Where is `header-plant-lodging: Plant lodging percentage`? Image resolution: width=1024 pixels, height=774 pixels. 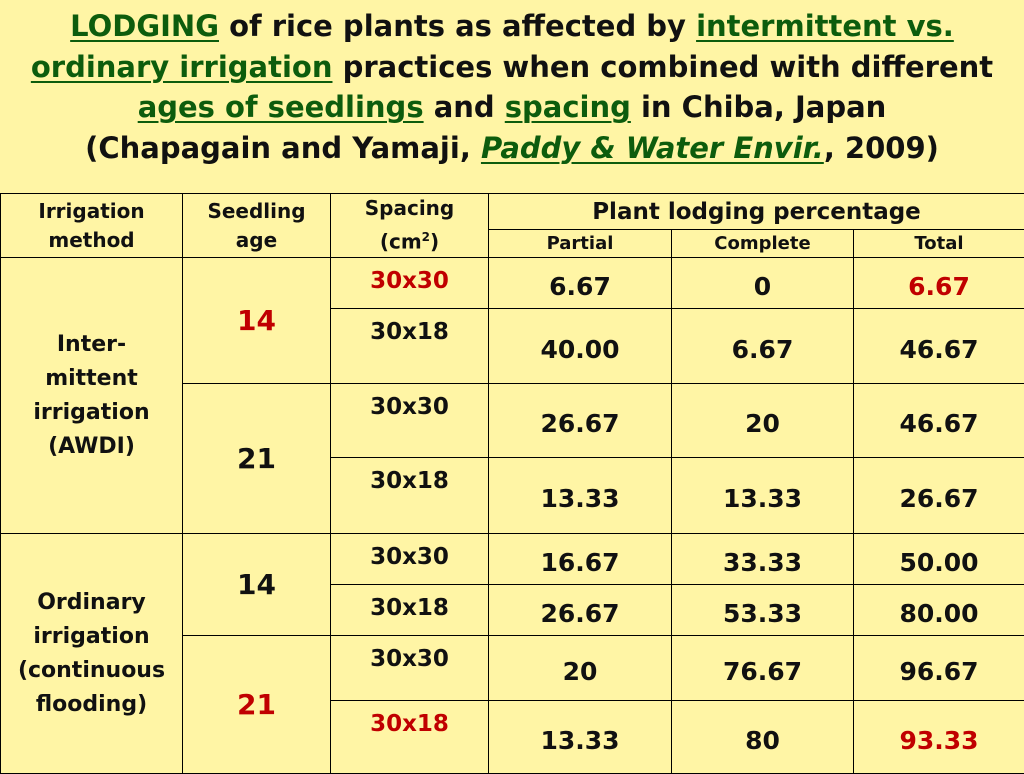
header-plant-lodging: Plant lodging percentage is located at coordinates (756, 212).